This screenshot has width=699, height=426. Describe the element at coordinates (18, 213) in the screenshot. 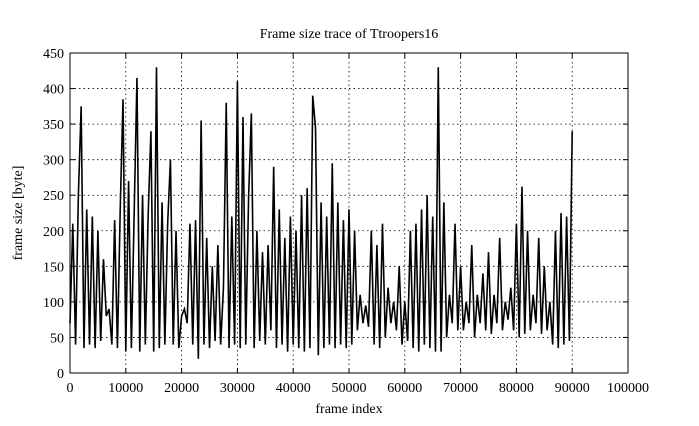

I see `y-axis-label: frame size [byte]` at that location.